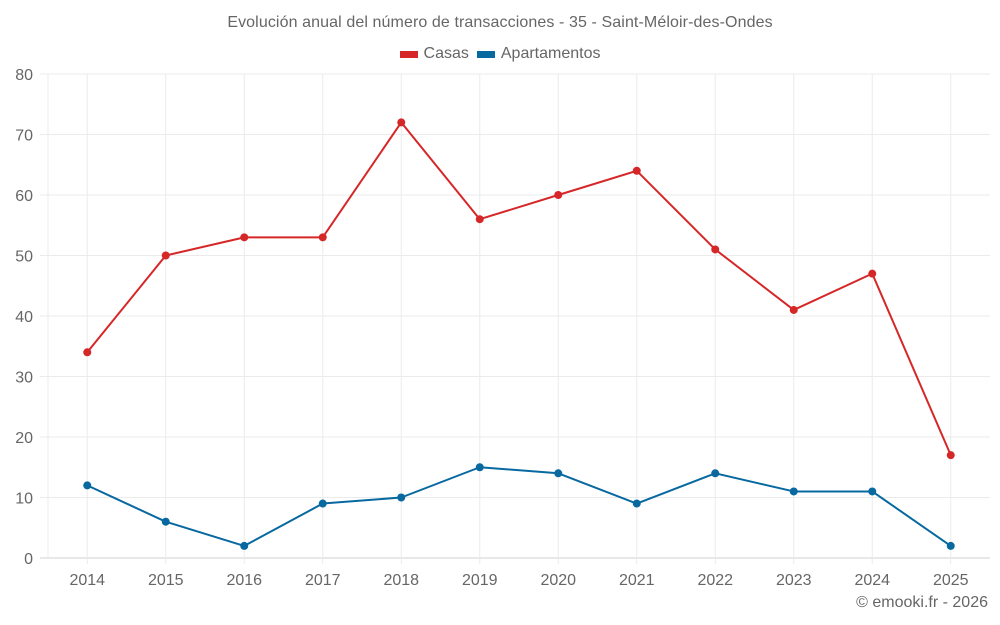 Image resolution: width=1000 pixels, height=625 pixels. Describe the element at coordinates (24, 75) in the screenshot. I see `y-tick-label: 80` at that location.